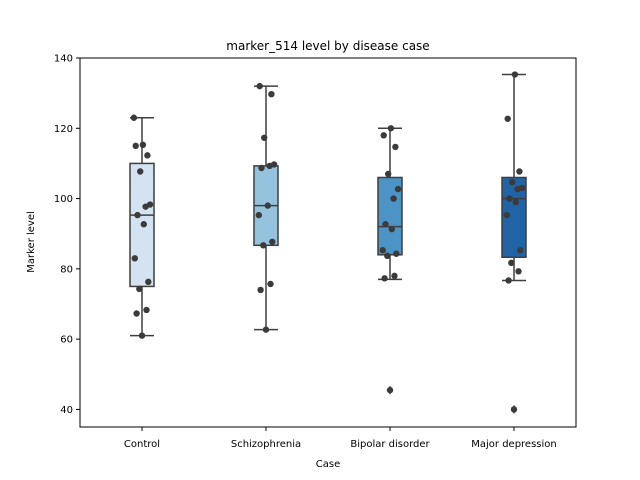  I want to click on y-tick-label: 60, so click(66, 340).